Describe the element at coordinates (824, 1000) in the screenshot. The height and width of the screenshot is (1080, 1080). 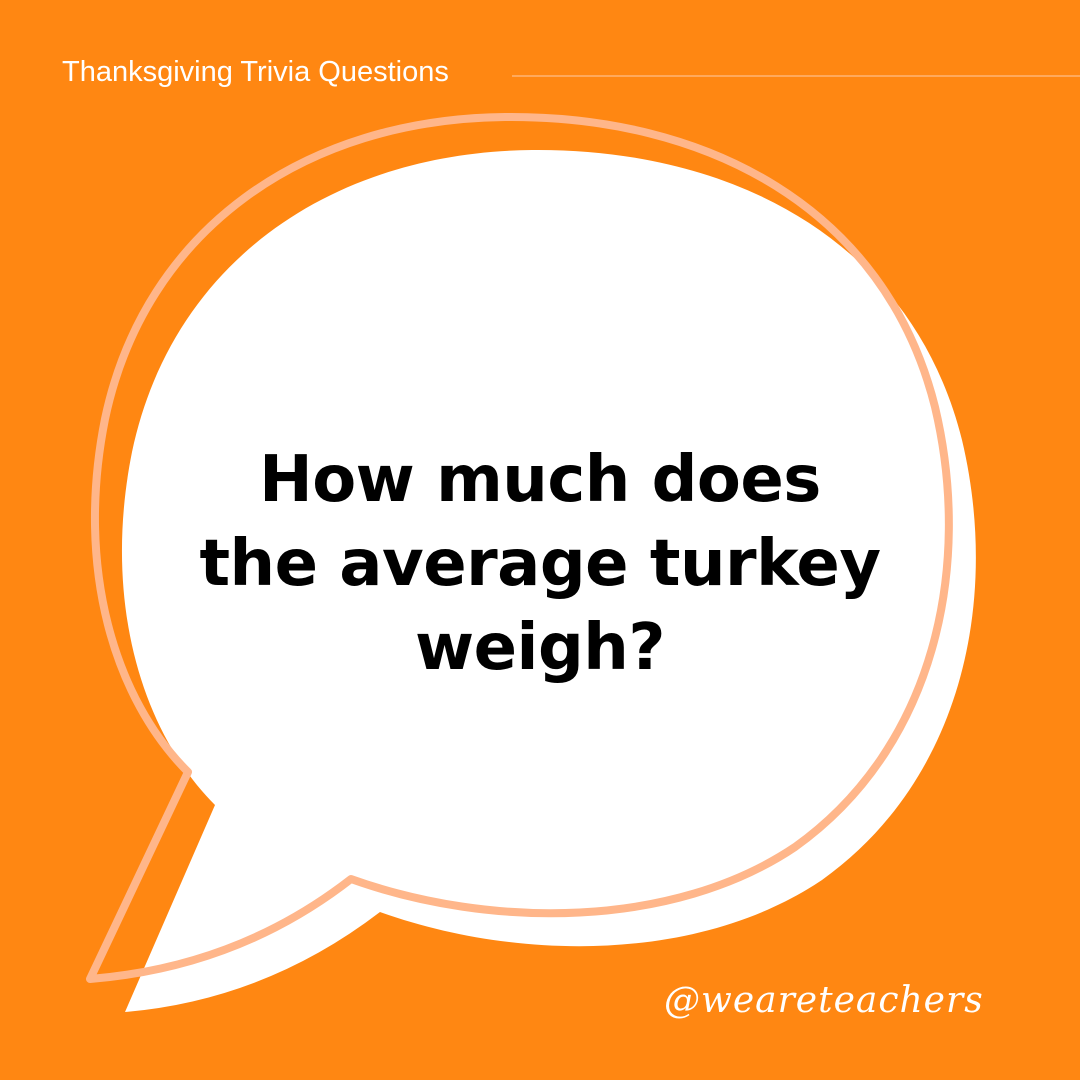
I see `social-handle: @weareteachers` at that location.